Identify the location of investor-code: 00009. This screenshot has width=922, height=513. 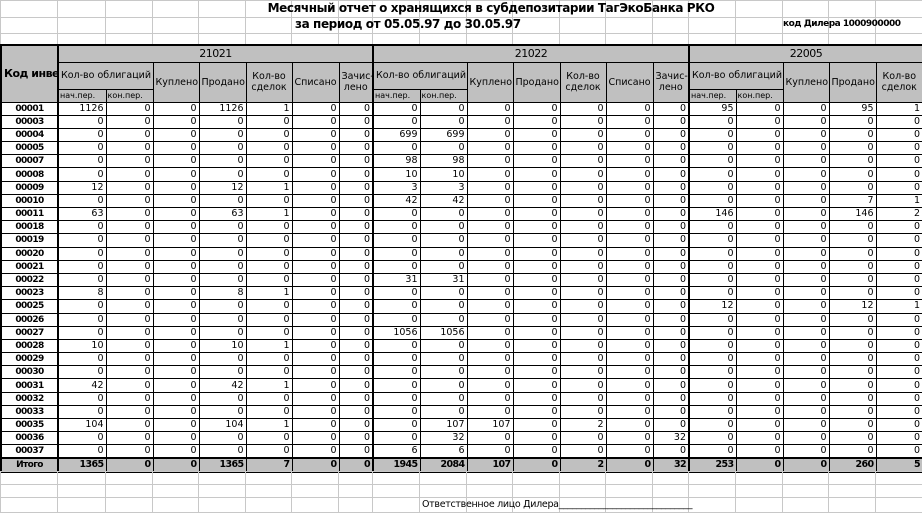
(29, 187).